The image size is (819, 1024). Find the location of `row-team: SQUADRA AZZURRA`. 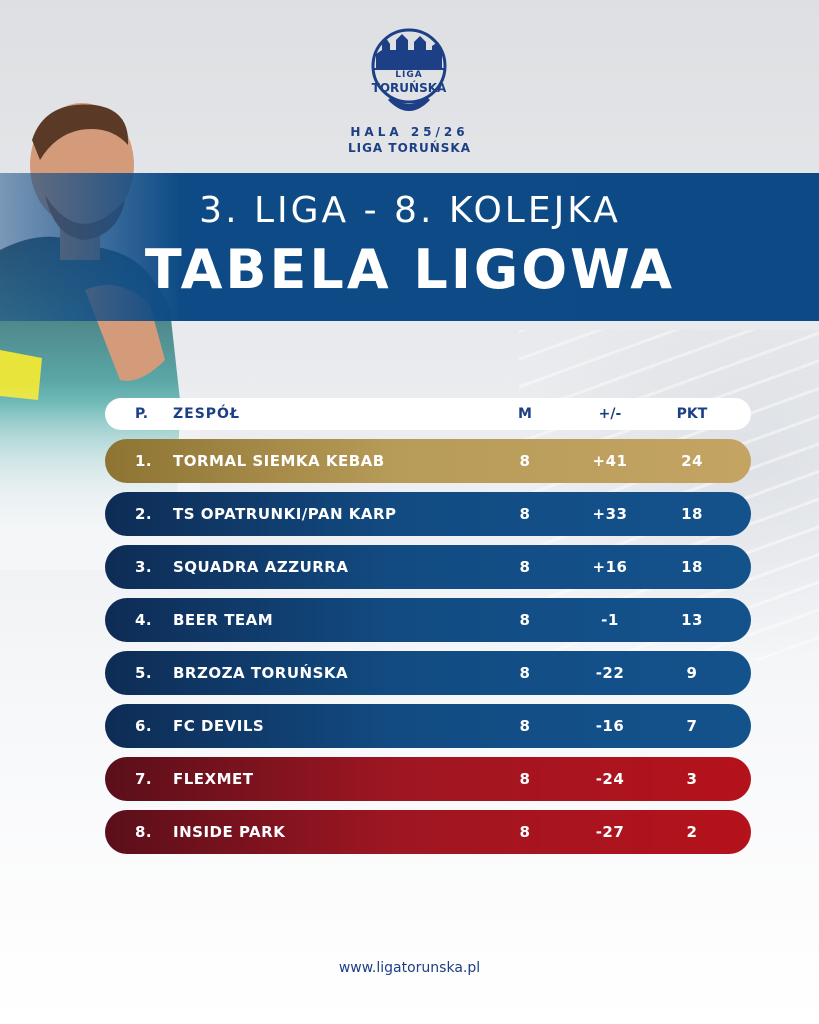

row-team: SQUADRA AZZURRA is located at coordinates (261, 567).